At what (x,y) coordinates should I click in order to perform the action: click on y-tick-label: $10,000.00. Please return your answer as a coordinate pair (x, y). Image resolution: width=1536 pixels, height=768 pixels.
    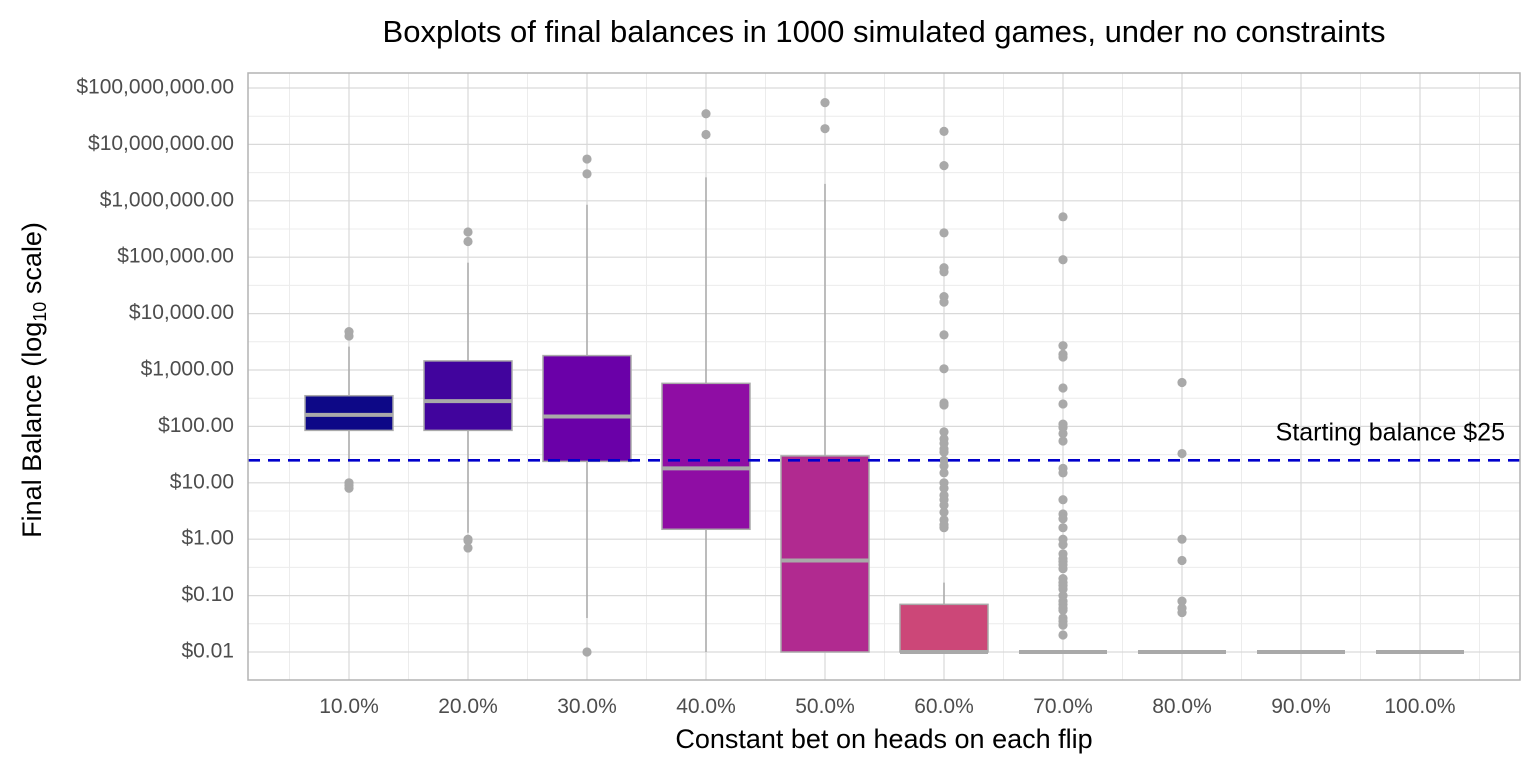
    Looking at the image, I should click on (181, 312).